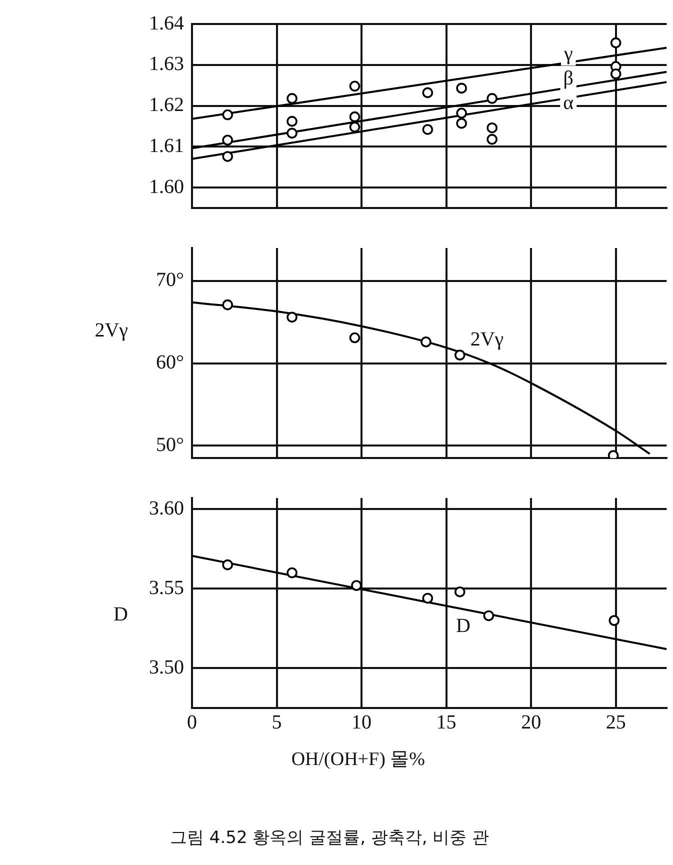 This screenshot has height=865, width=673. Describe the element at coordinates (531, 722) in the screenshot. I see `x-tick-label: 20` at that location.